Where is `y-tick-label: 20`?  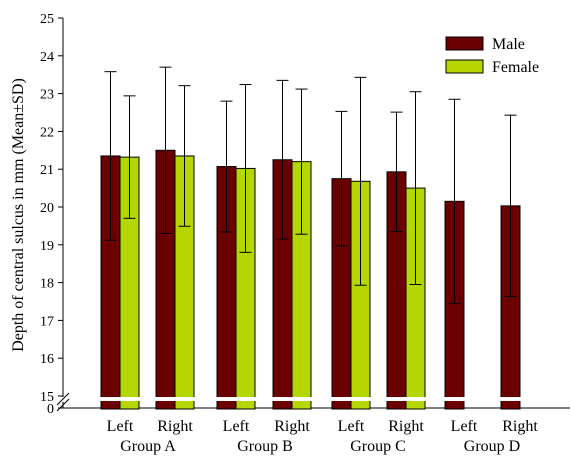
y-tick-label: 20 is located at coordinates (47, 208).